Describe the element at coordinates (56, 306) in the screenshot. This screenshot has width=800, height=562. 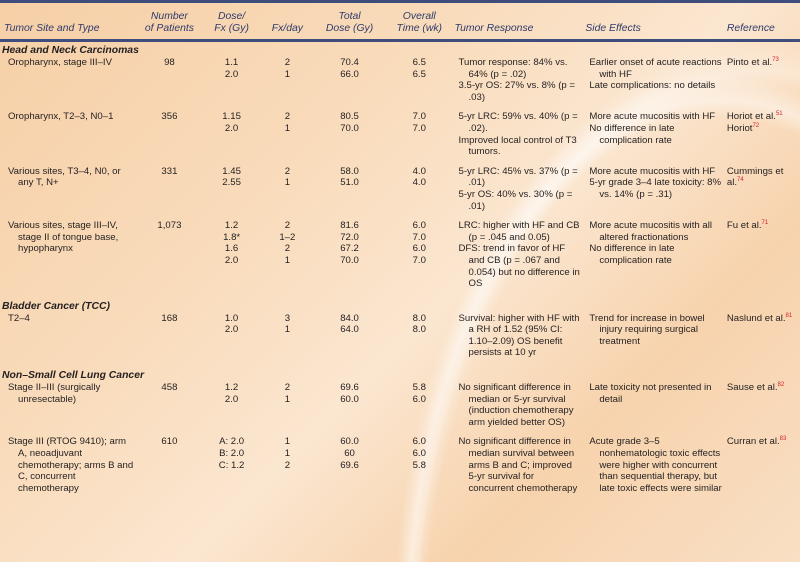
I see `section-title: Bladder Cancer (TCC)` at that location.